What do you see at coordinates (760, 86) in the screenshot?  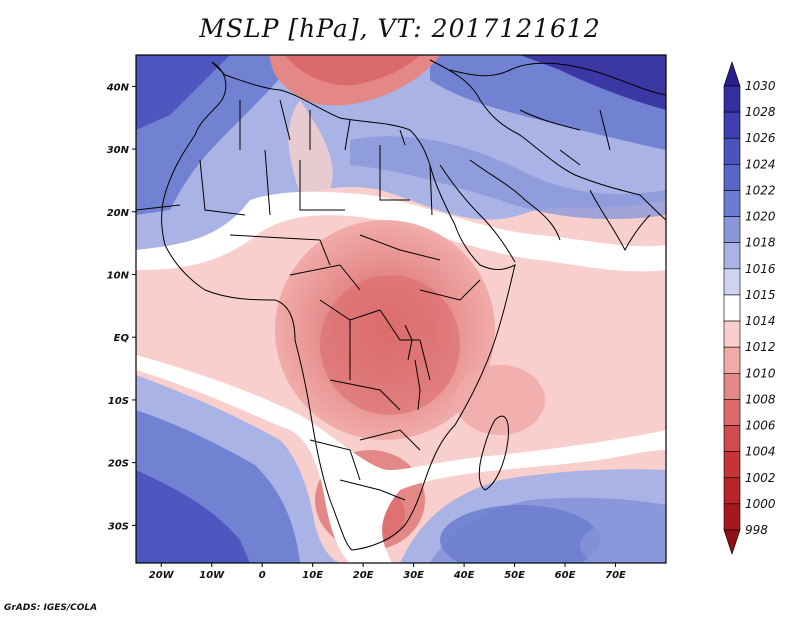 I see `colorbar-level-label: 1030` at bounding box center [760, 86].